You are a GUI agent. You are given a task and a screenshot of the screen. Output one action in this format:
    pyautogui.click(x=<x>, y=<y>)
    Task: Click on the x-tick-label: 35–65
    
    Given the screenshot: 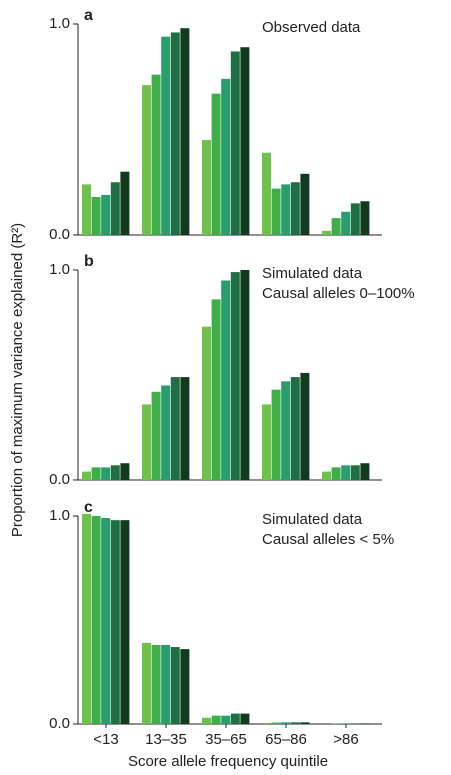 What is the action you would take?
    pyautogui.click(x=226, y=739)
    